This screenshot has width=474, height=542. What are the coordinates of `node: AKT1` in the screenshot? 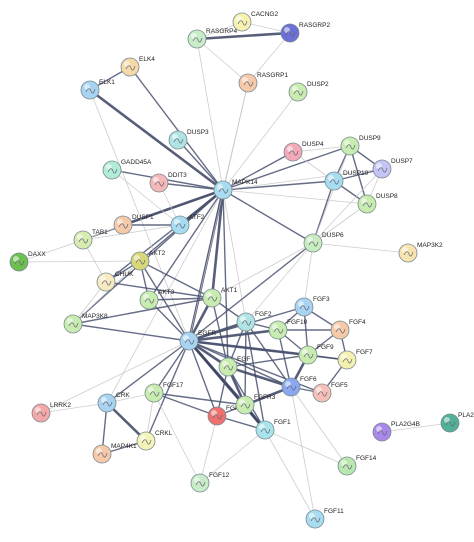 It's located at (220, 297).